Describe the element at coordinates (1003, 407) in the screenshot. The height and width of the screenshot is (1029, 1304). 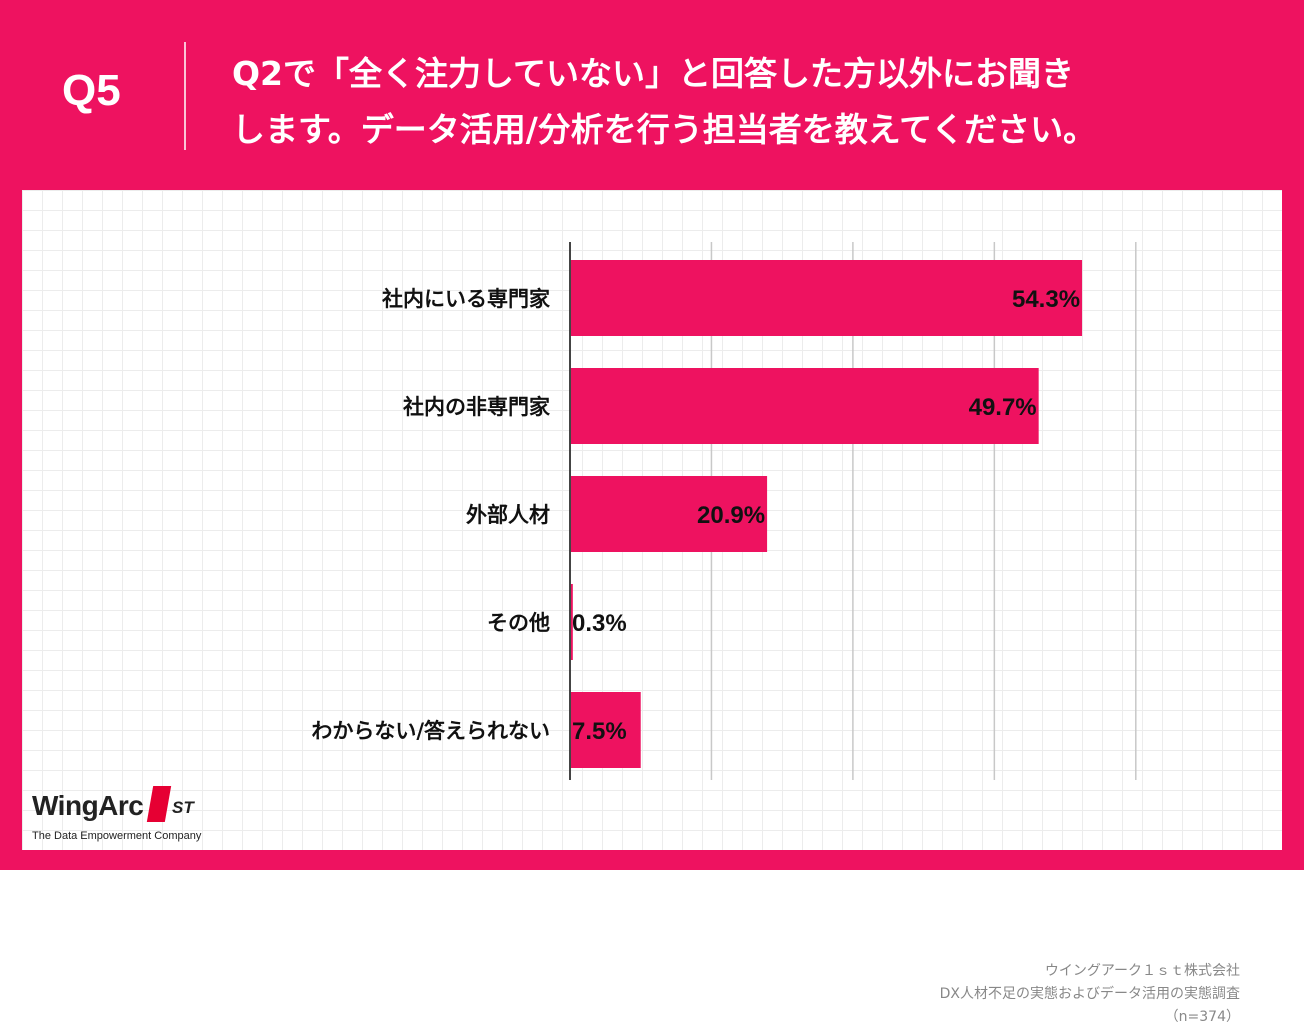
I see `value-label: 49.7%` at that location.